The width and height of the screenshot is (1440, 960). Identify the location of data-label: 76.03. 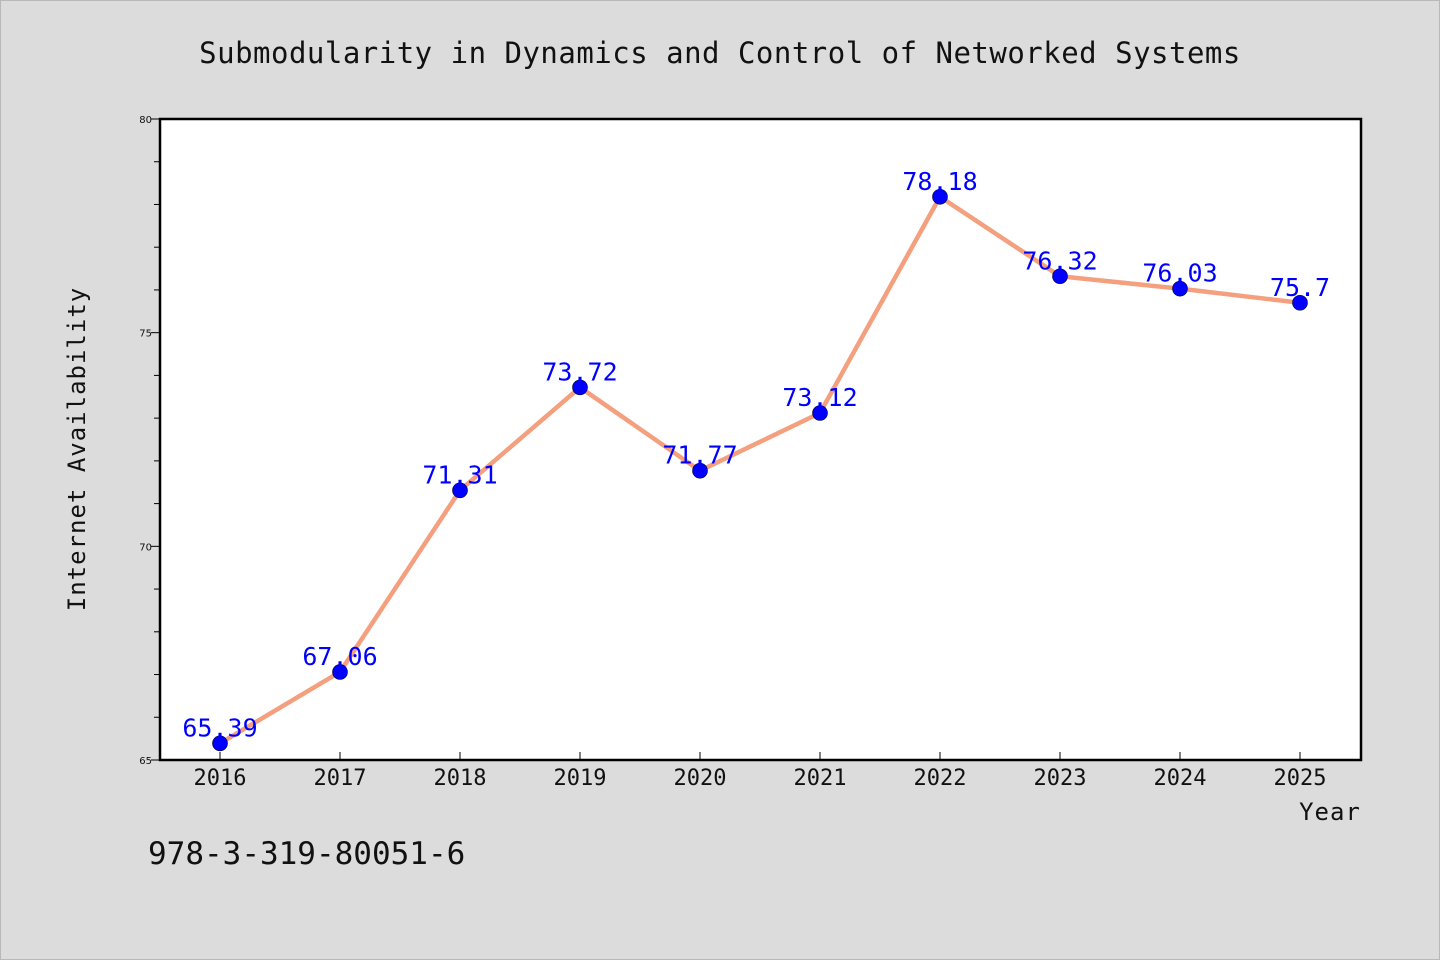
(1179, 273).